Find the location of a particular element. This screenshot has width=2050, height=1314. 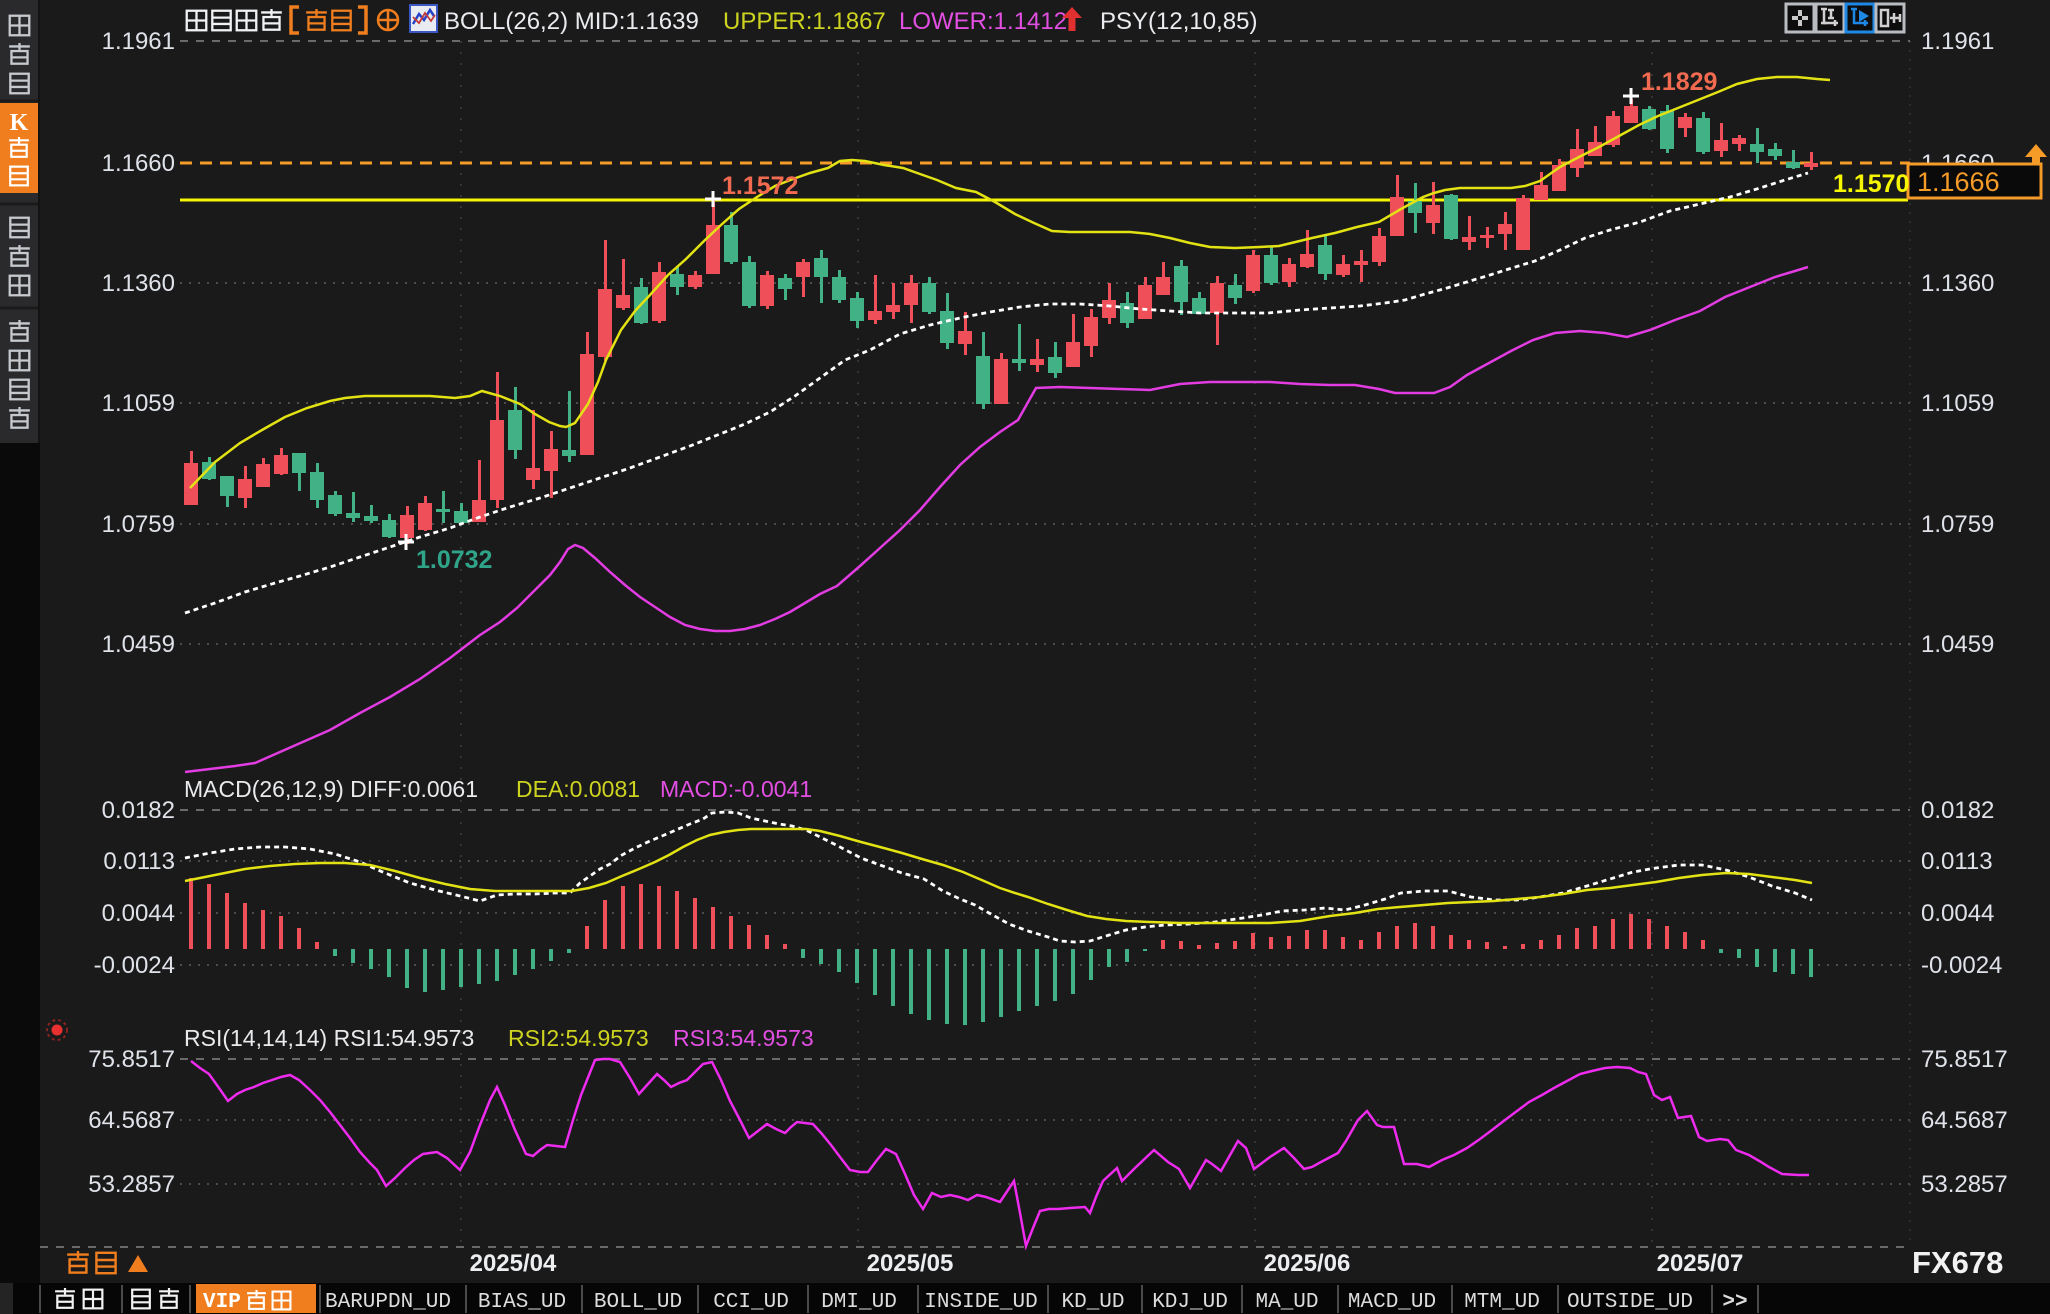

svg-text: 1.1666 is located at coordinates (1958, 182).